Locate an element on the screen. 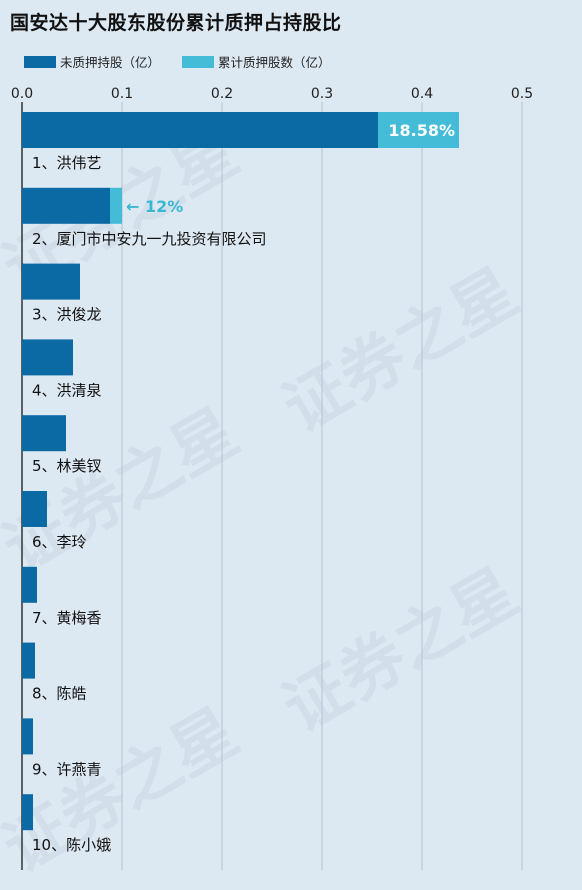  category-label: 3、洪俊龙 is located at coordinates (67, 315).